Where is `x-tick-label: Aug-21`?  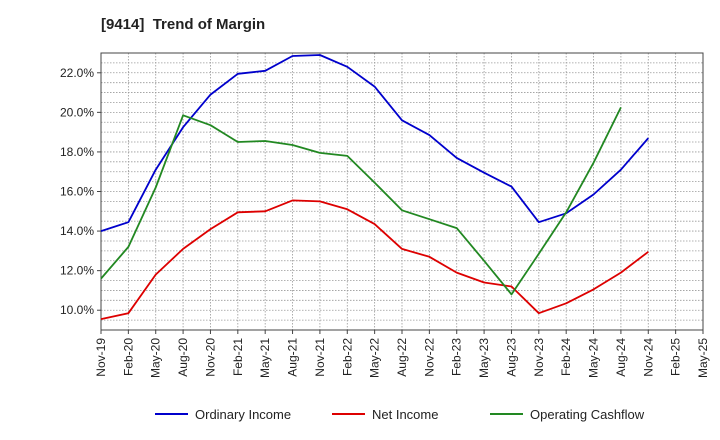 x-tick-label: Aug-21 is located at coordinates (293, 357).